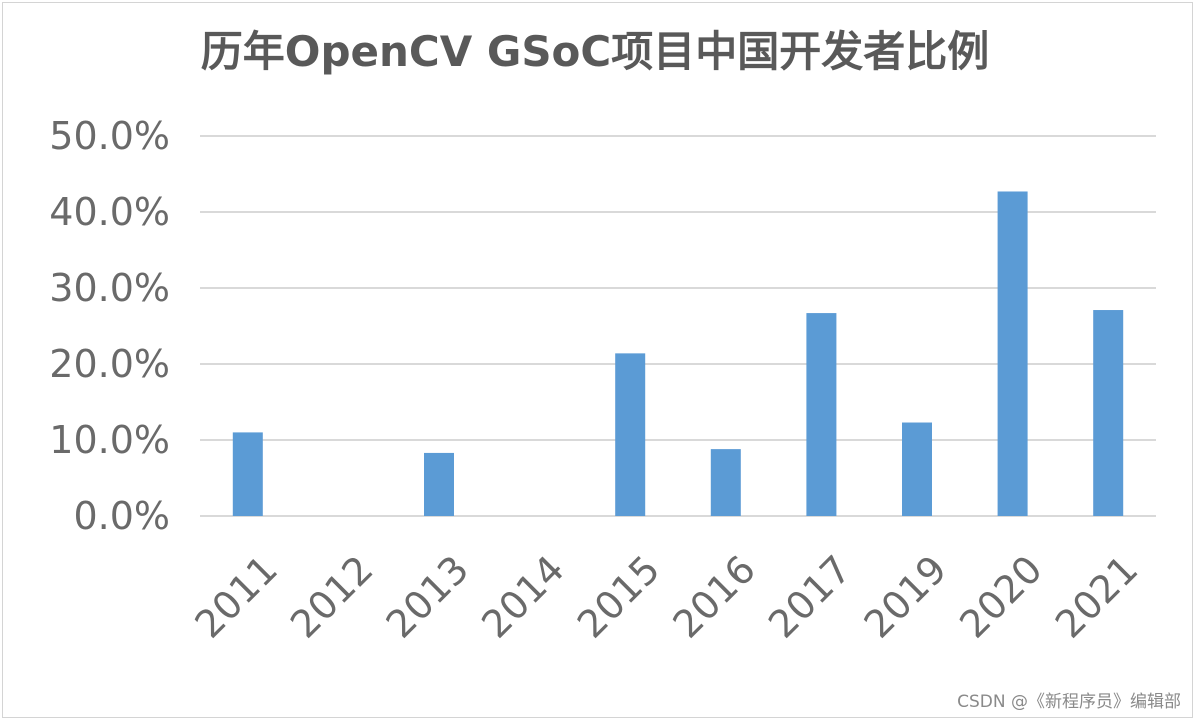  Describe the element at coordinates (109, 326) in the screenshot. I see `y-axis-ticks: 0.0% 10.0% 20.0% 30.0% 40.0% 50.0%` at that location.